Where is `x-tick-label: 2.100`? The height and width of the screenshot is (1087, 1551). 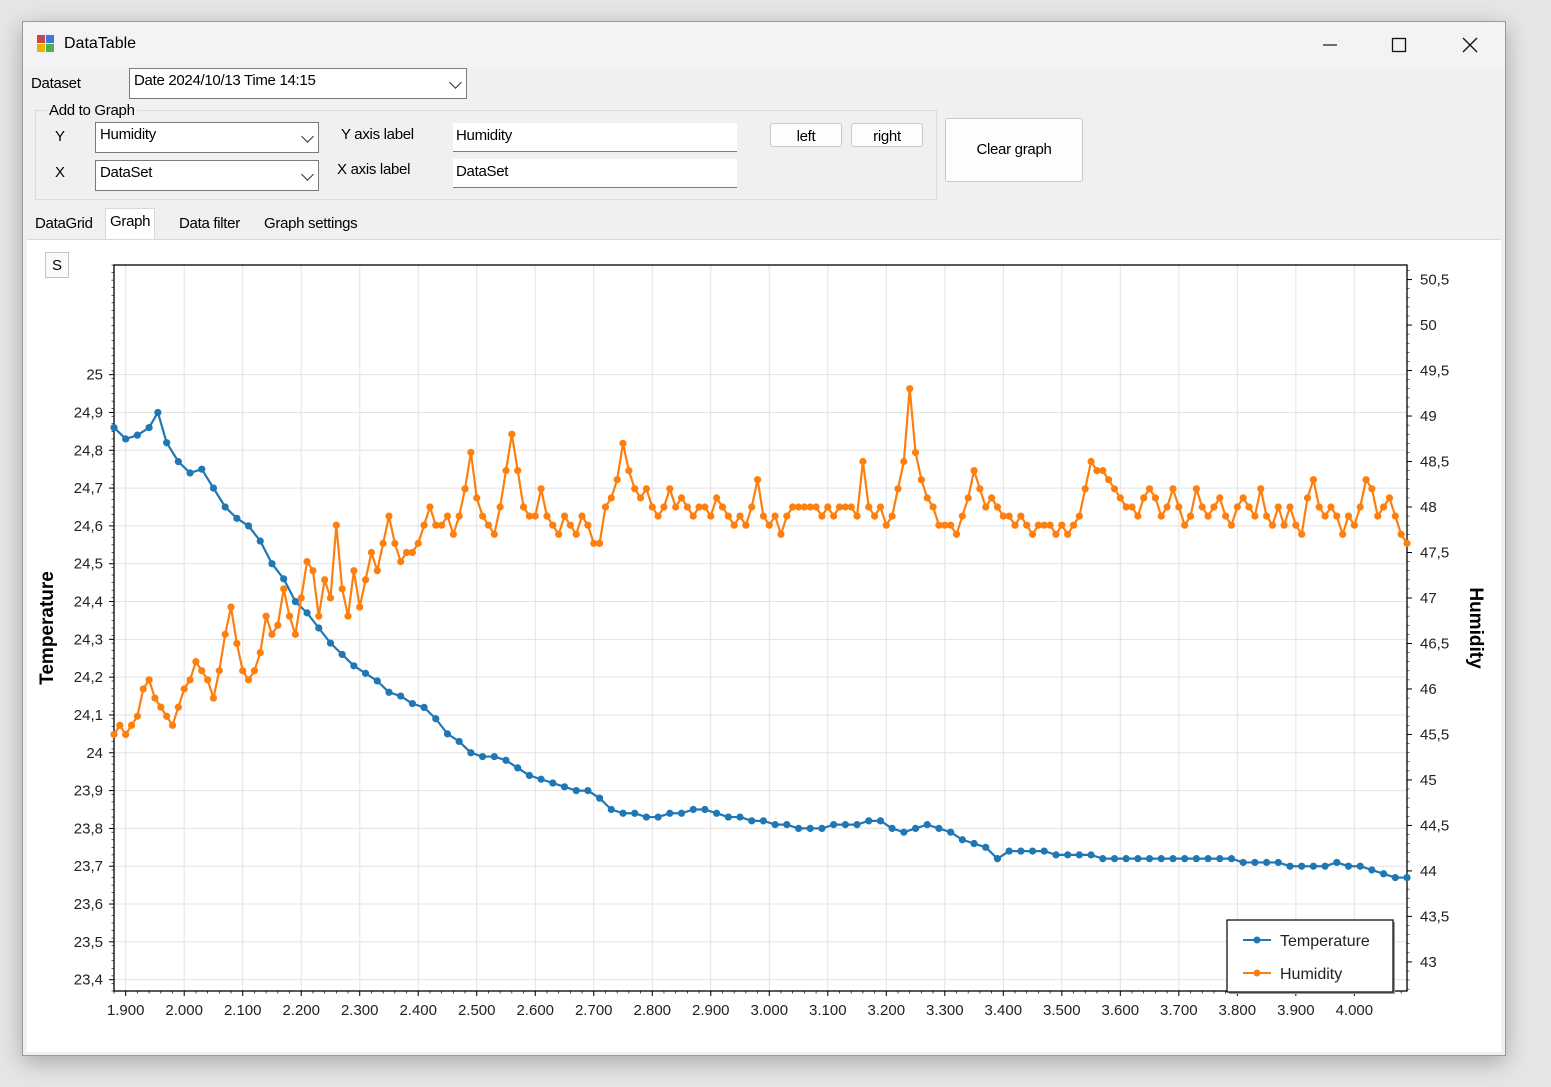 x-tick-label: 2.100 is located at coordinates (243, 1010).